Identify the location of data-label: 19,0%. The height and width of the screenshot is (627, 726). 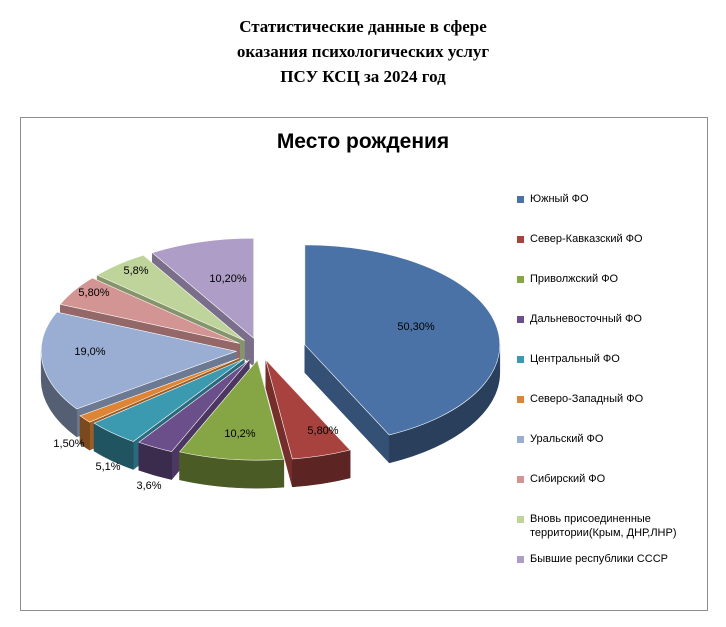
(89, 352).